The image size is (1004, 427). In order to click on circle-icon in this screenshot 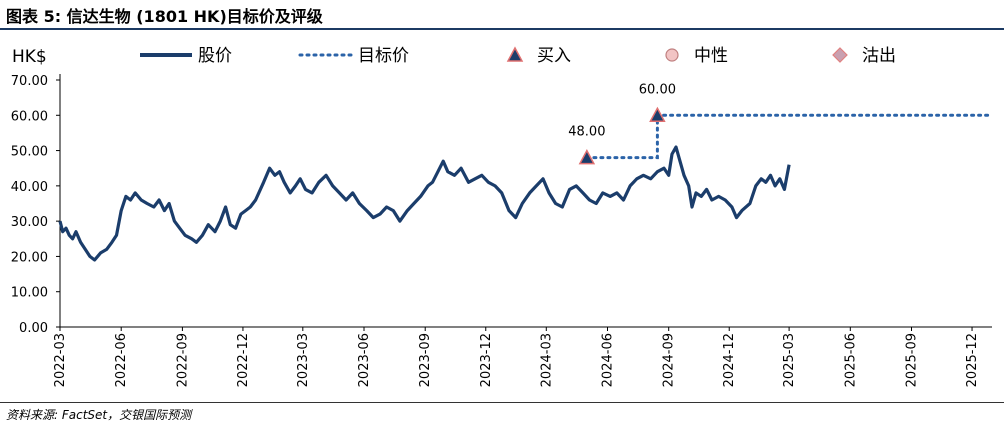, I will do `click(672, 55)`.